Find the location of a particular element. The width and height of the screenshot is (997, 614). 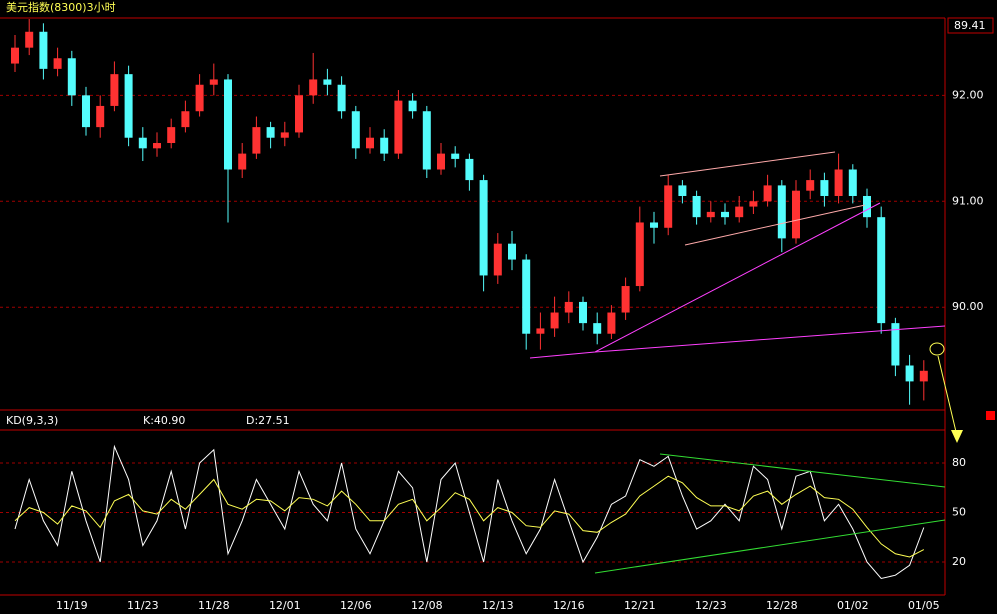

kd-title: KD(9,3,3) is located at coordinates (32, 420).